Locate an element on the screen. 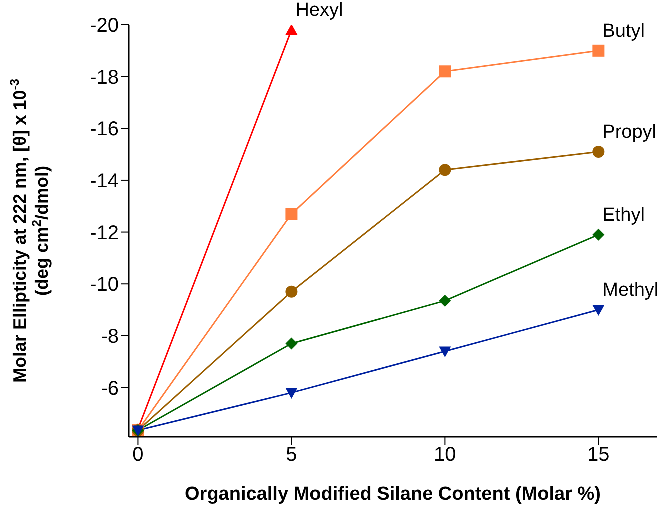 Image resolution: width=670 pixels, height=506 pixels. series-label: Propyl is located at coordinates (629, 132).